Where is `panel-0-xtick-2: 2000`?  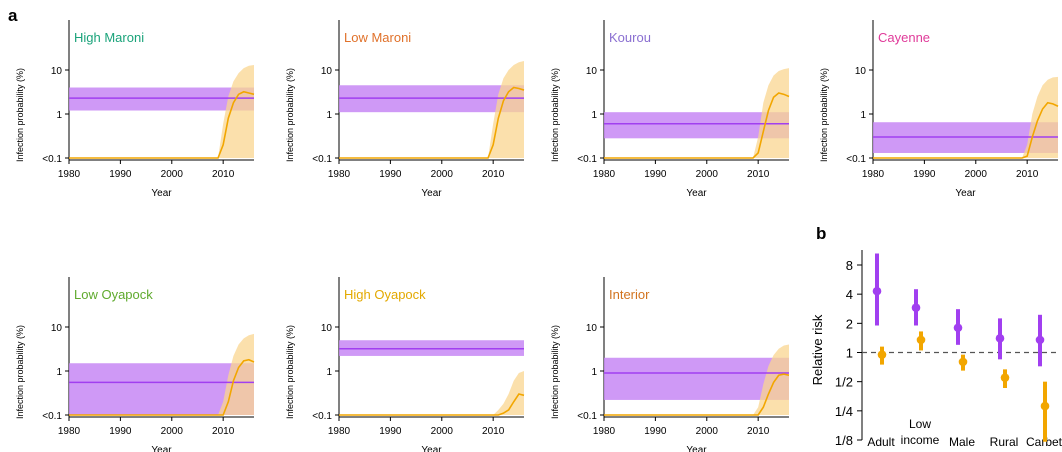 panel-0-xtick-2: 2000 is located at coordinates (172, 174).